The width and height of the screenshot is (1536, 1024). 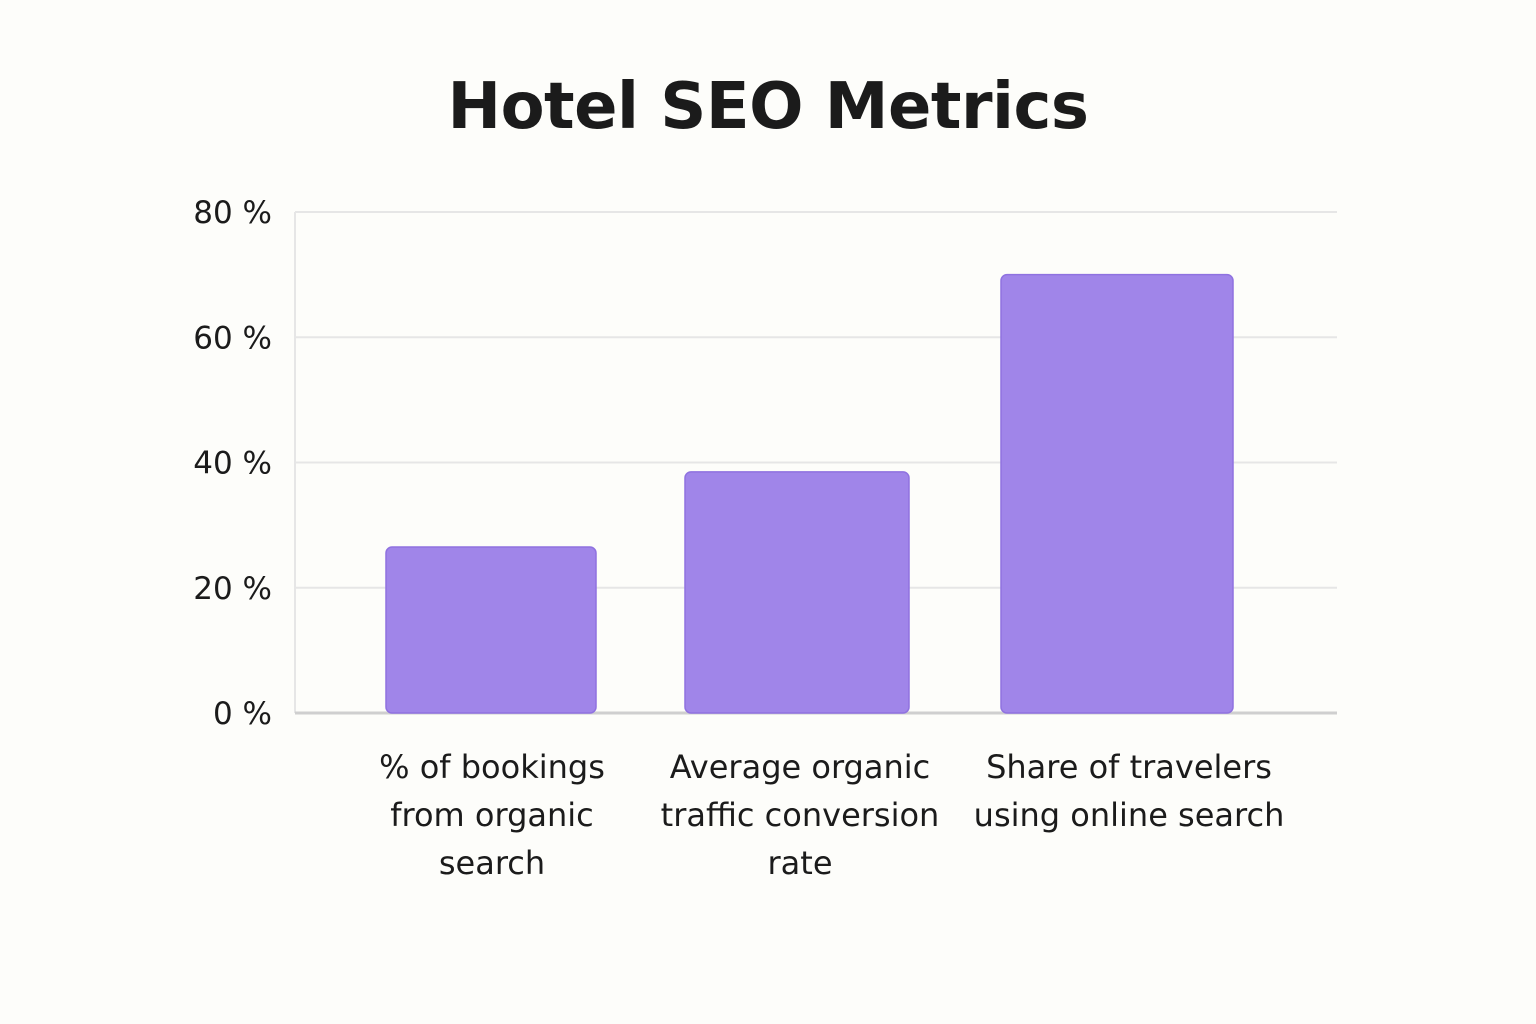 I want to click on x-category-label: Share of travelers using online search, so click(x=1129, y=791).